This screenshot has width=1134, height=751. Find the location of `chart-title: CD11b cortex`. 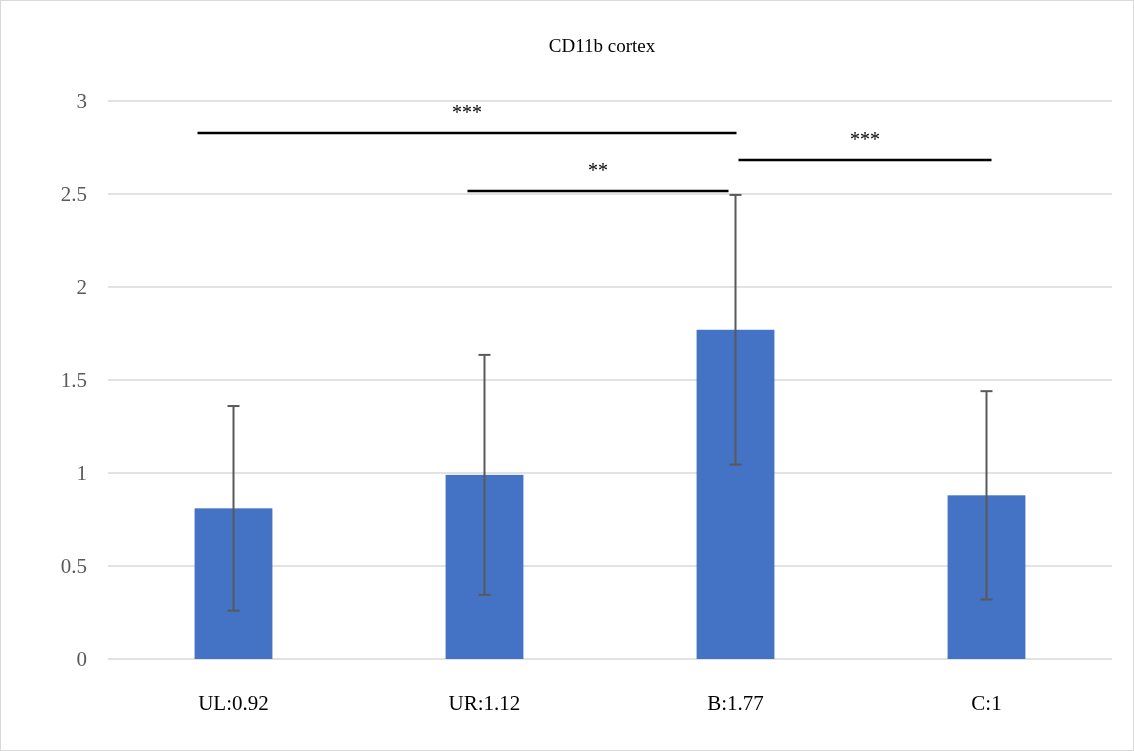

chart-title: CD11b cortex is located at coordinates (602, 45).